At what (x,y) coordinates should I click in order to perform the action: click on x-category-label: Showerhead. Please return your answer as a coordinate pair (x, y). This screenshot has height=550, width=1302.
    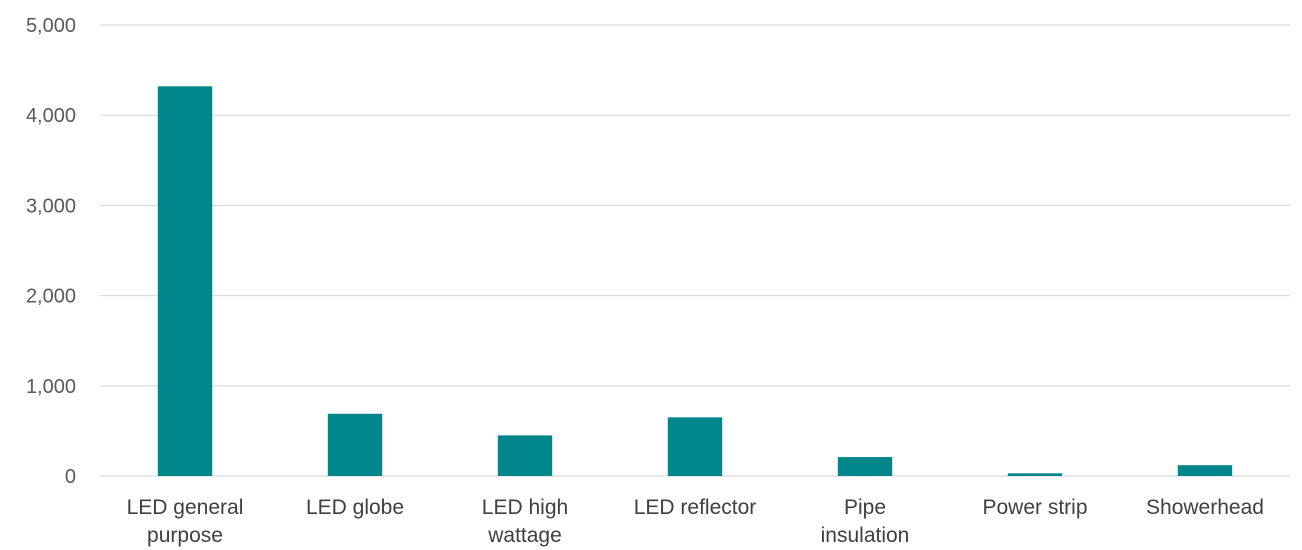
    Looking at the image, I should click on (1205, 507).